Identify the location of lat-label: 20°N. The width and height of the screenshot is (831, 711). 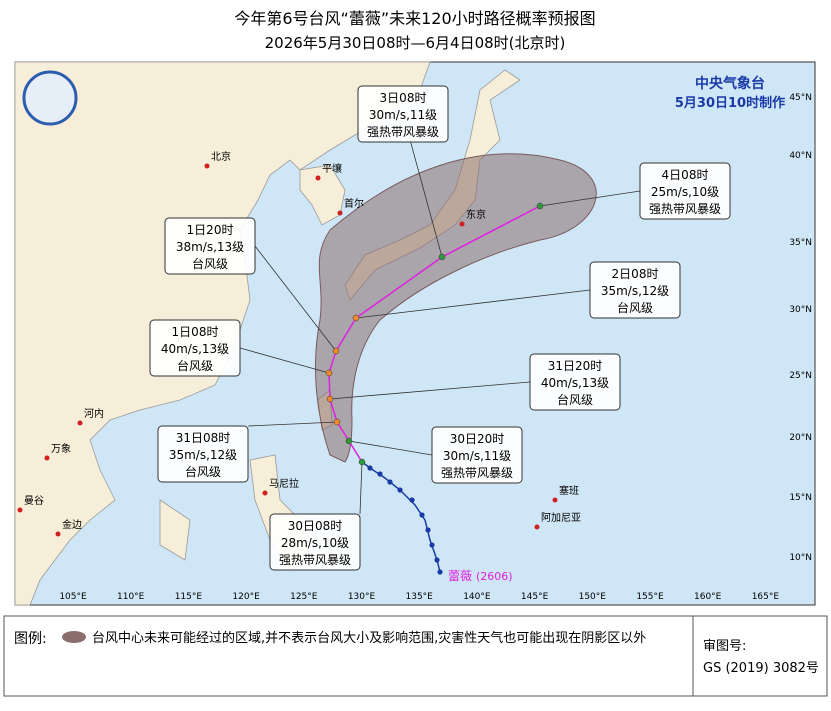
(800, 438).